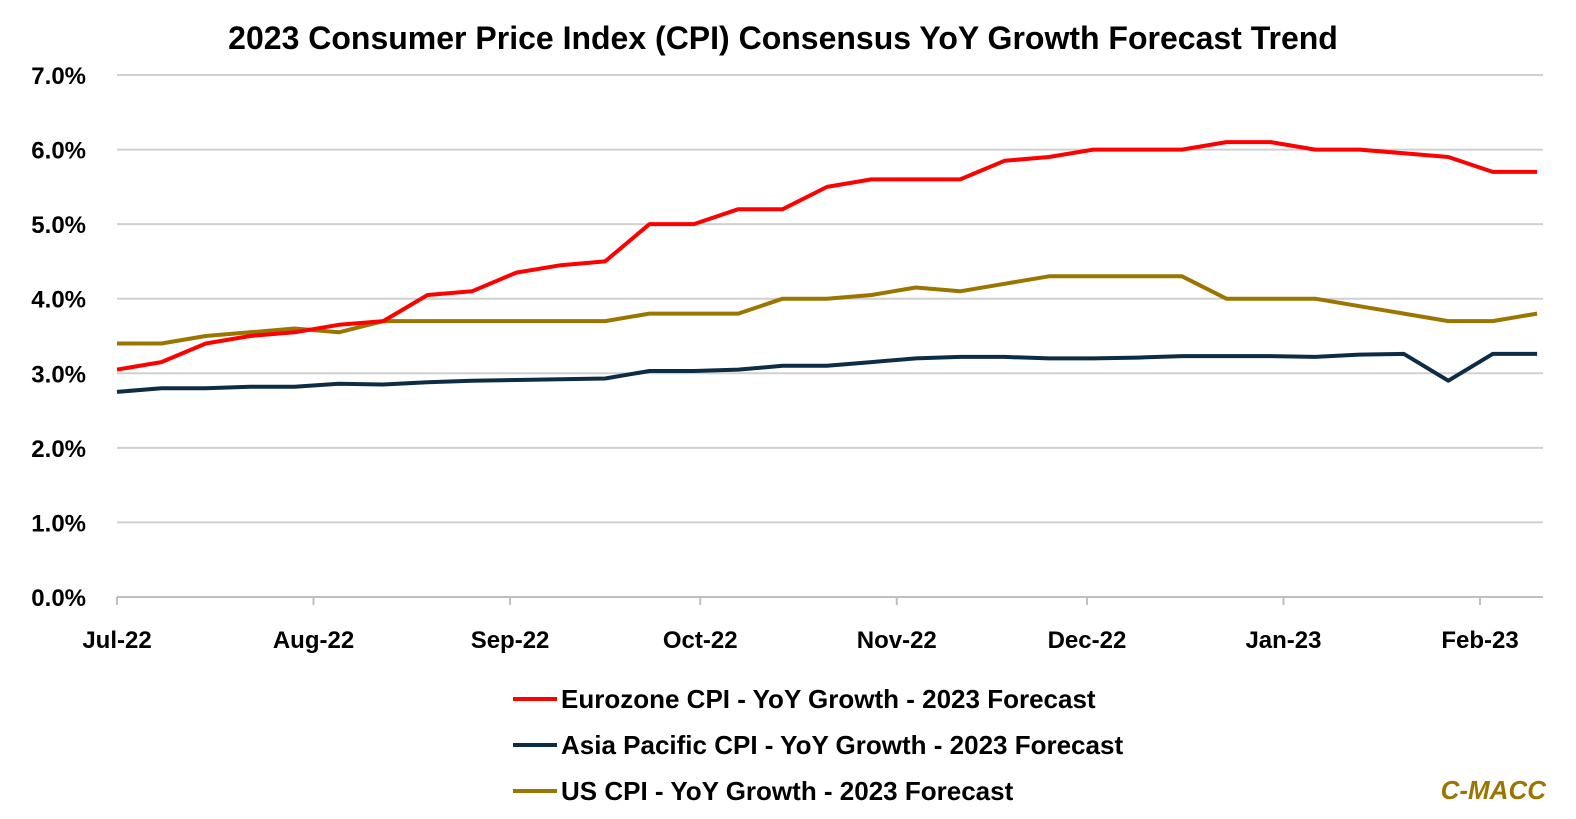  Describe the element at coordinates (787, 790) in the screenshot. I see `legend-label: US CPI - YoY Growth - 2023 Forecast` at that location.